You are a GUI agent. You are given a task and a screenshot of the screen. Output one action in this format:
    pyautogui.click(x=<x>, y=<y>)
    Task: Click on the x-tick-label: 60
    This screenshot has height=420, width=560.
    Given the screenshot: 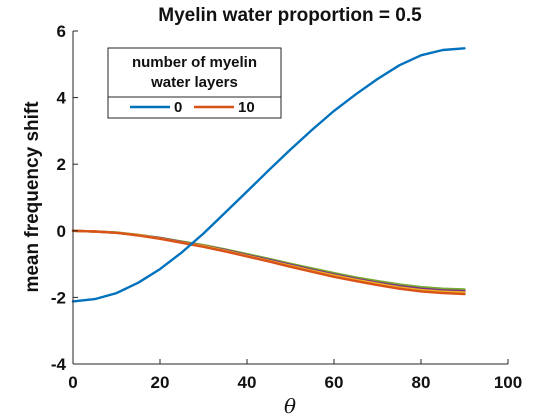 What is the action you would take?
    pyautogui.click(x=334, y=382)
    